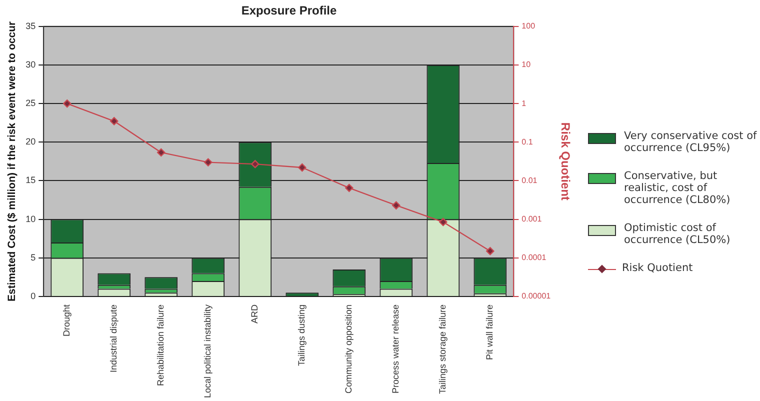  I want to click on x-tick-label: Rehabilitation failure, so click(161, 345).